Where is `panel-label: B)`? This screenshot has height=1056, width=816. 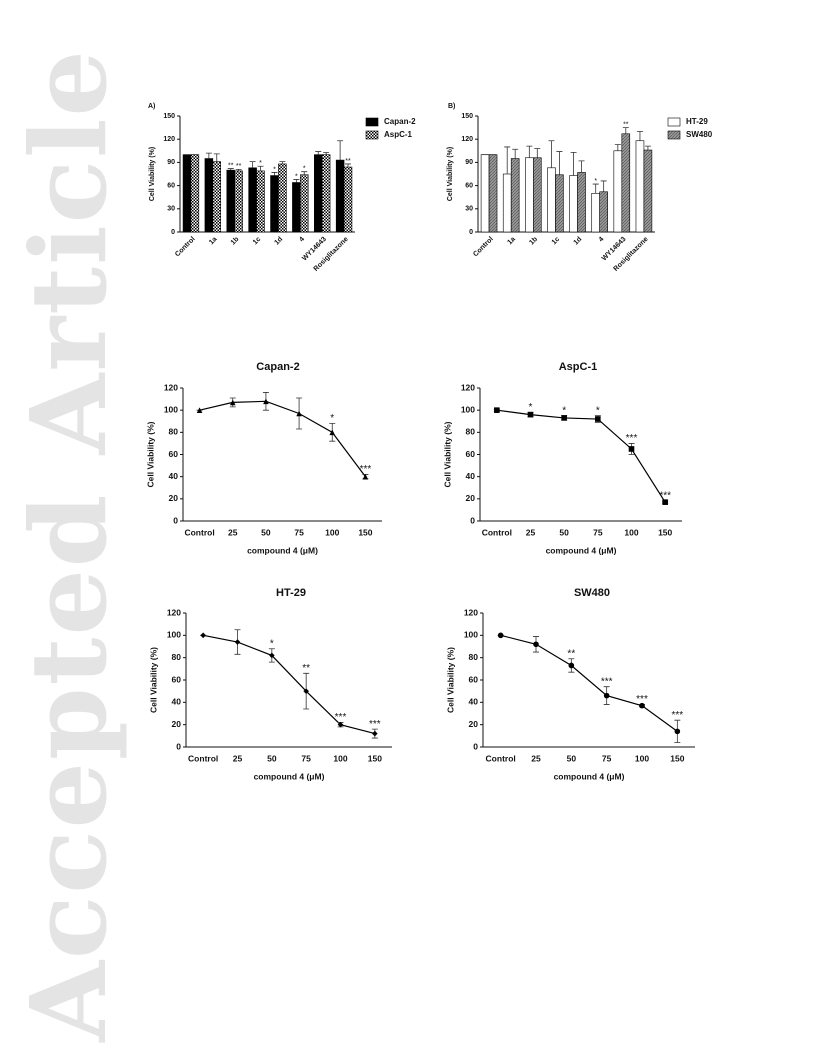 panel-label: B) is located at coordinates (451, 106).